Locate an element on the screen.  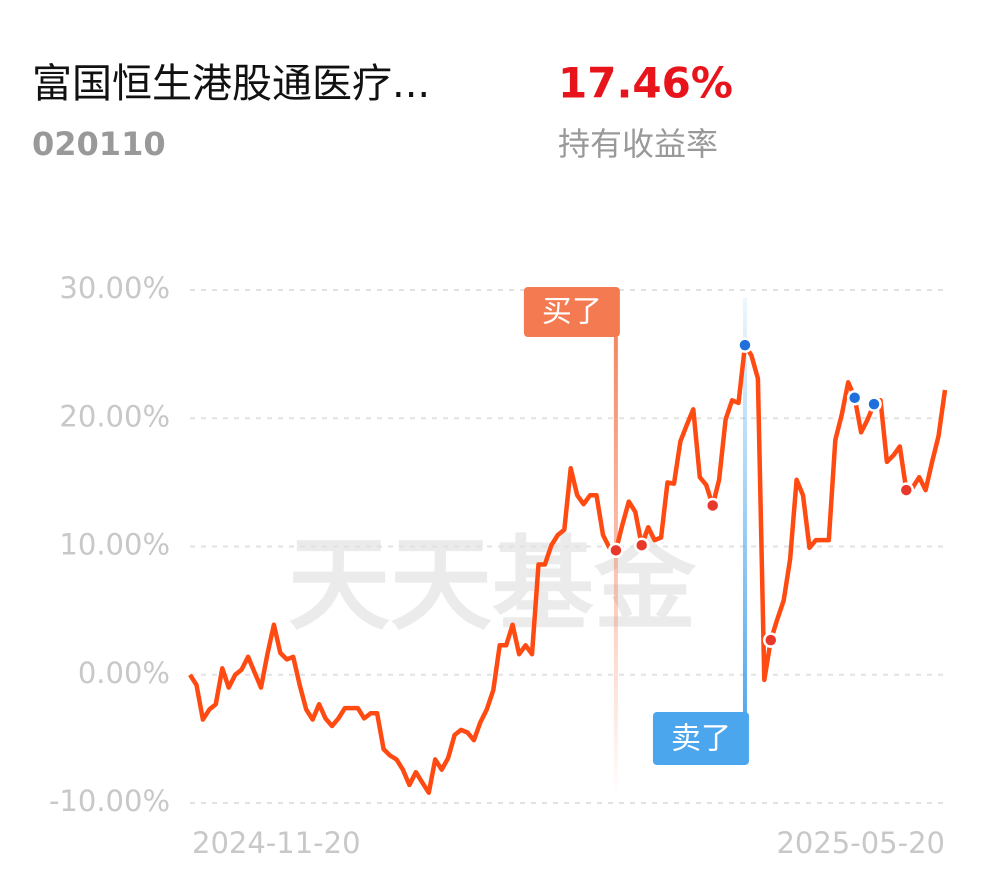
sell-guide is located at coordinates (744, 506).